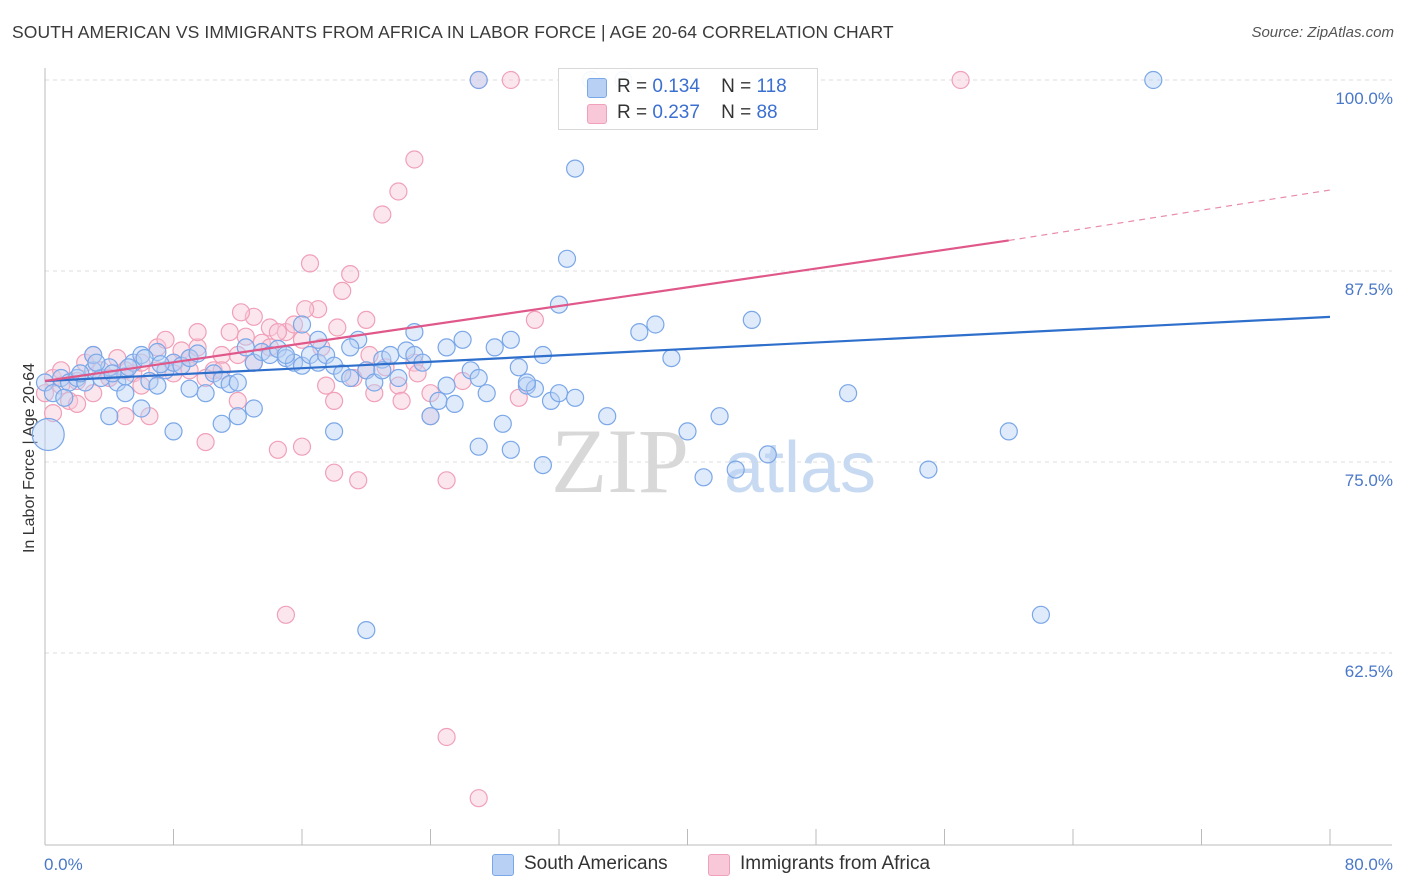 The width and height of the screenshot is (1406, 892). Describe the element at coordinates (676, 112) in the screenshot. I see `legend-r-value: 0.237` at that location.